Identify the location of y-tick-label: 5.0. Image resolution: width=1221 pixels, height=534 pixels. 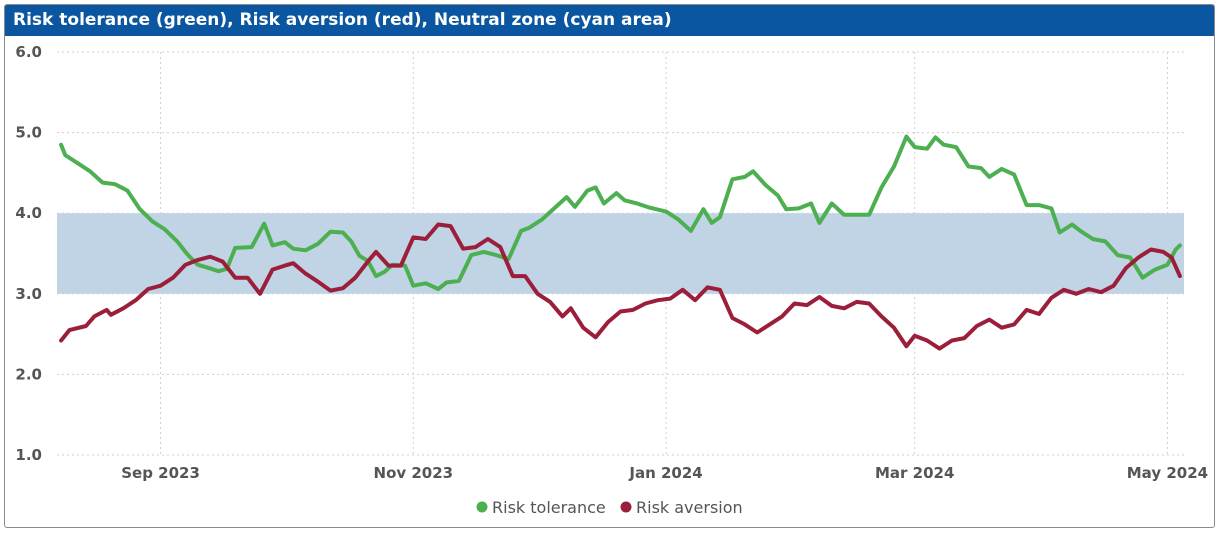
(28, 133).